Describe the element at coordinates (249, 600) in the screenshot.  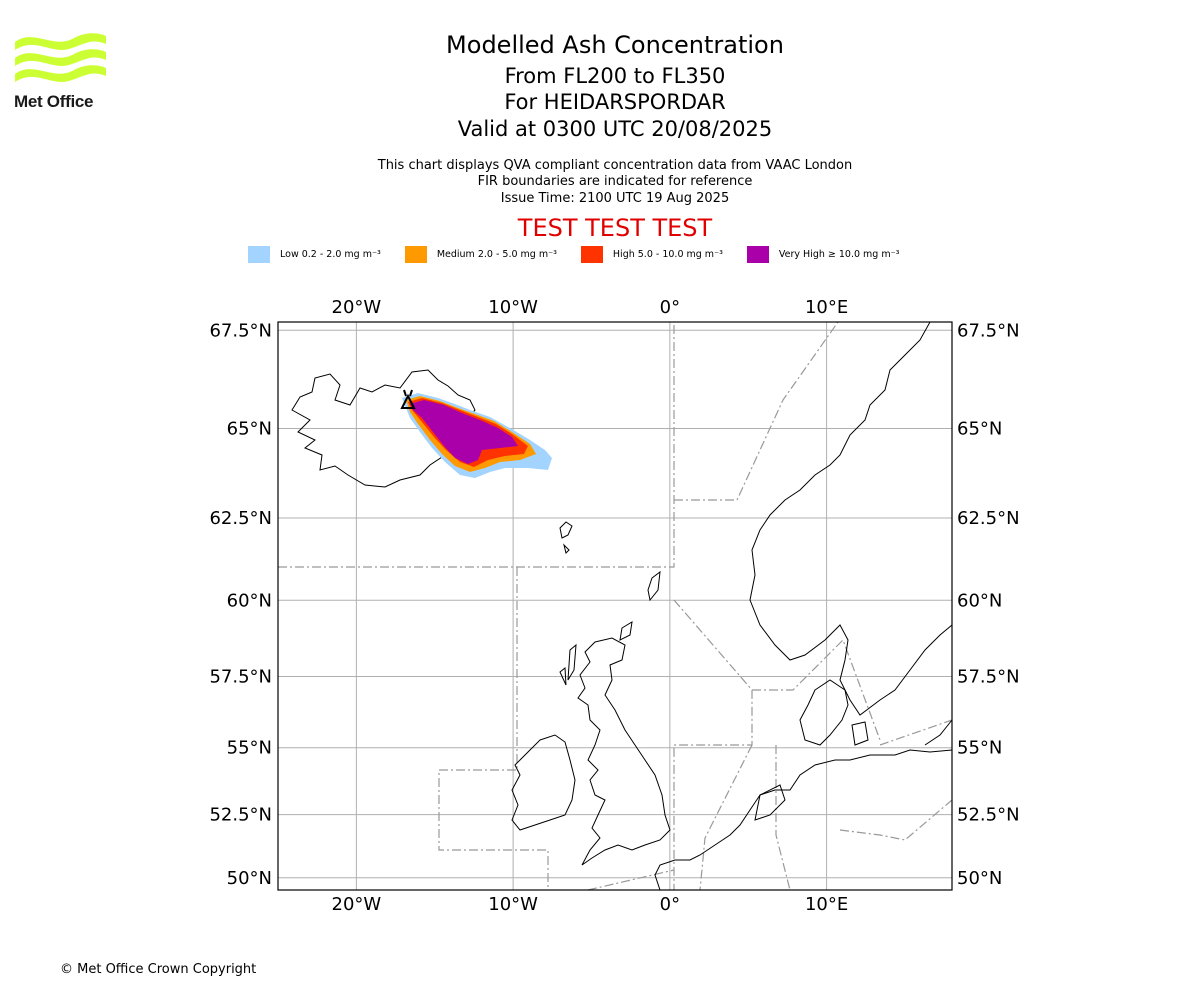
I see `lat-tick-label-left: 60°N` at that location.